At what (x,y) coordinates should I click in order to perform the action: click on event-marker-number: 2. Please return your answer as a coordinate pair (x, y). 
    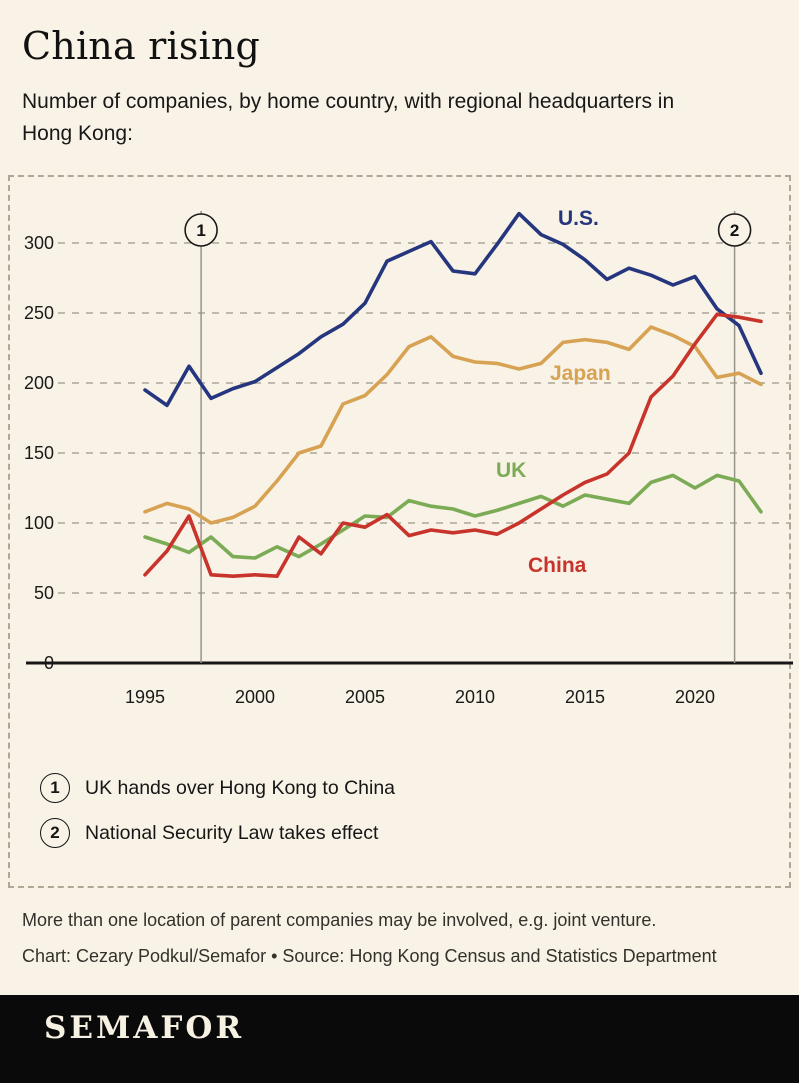
    Looking at the image, I should click on (734, 230).